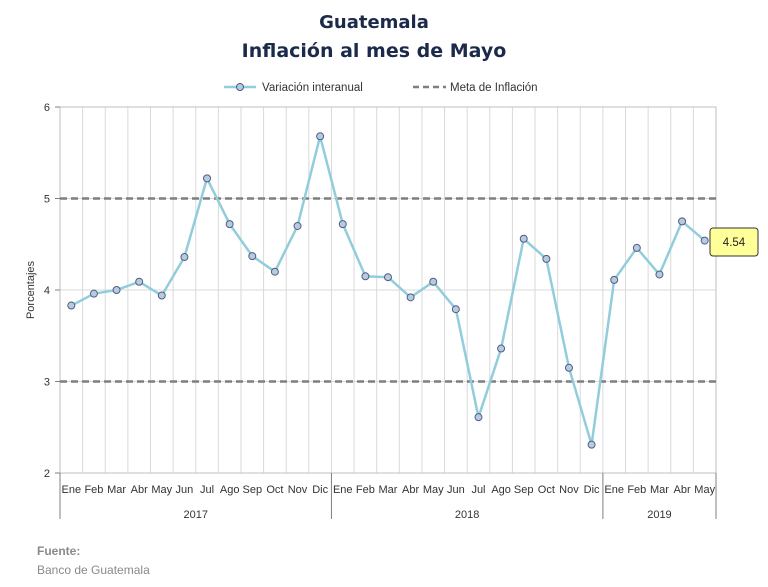 The image size is (768, 587). I want to click on y-tick-label: 4, so click(47, 291).